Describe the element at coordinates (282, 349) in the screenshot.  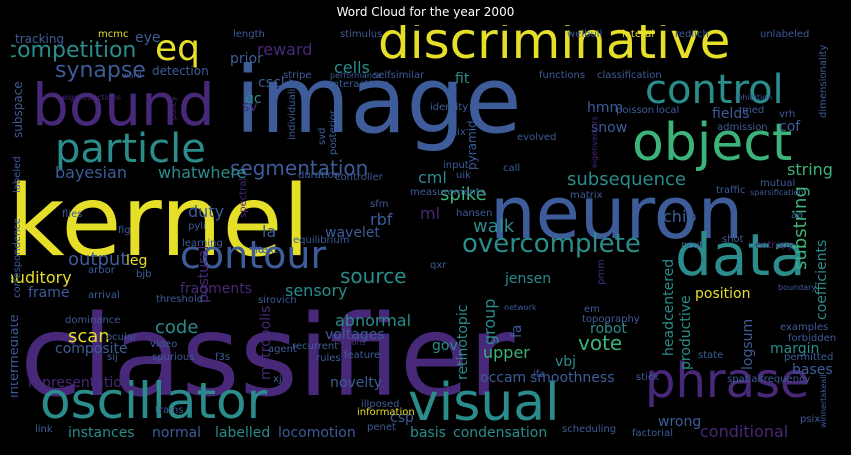
I see `word-agent: agent` at that location.